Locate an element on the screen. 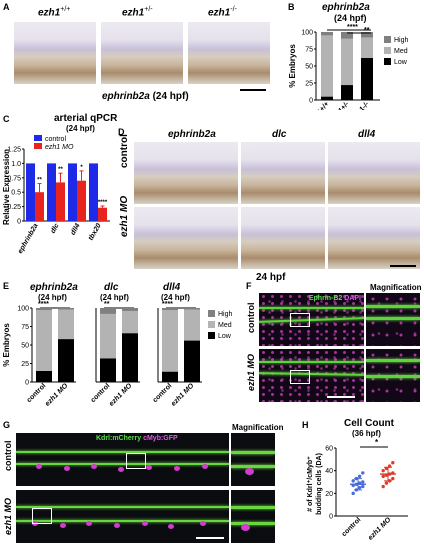  panel-g-scale-bar is located at coordinates (210, 538).